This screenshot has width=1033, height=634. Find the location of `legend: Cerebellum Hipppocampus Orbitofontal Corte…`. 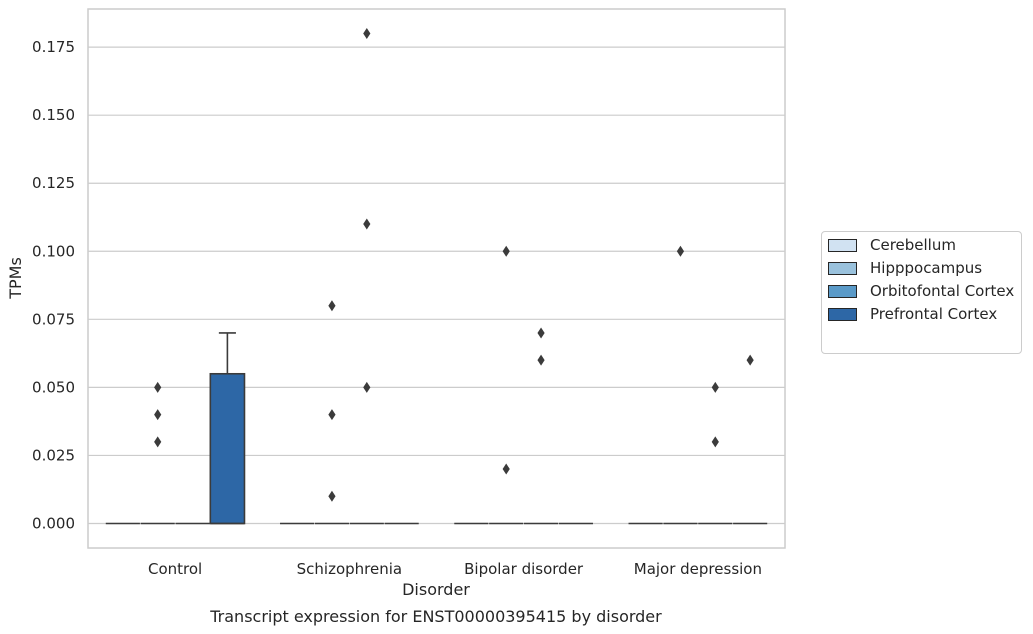

legend: Cerebellum Hipppocampus Orbitofontal Corte… is located at coordinates (921, 292).